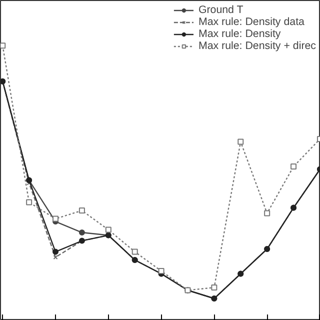 The width and height of the screenshot is (320, 320). Describe the element at coordinates (221, 10) in the screenshot. I see `legend-label: Ground T` at that location.